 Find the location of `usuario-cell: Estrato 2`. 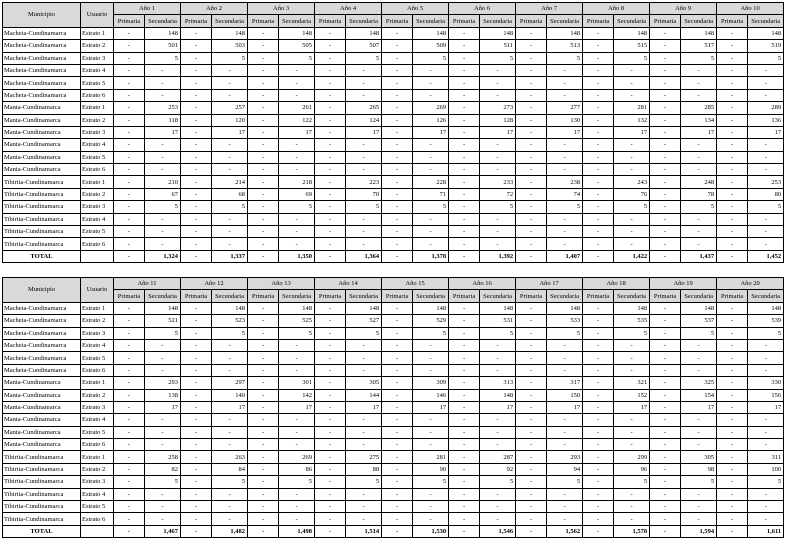

usuario-cell: Estrato 2 is located at coordinates (97, 46).